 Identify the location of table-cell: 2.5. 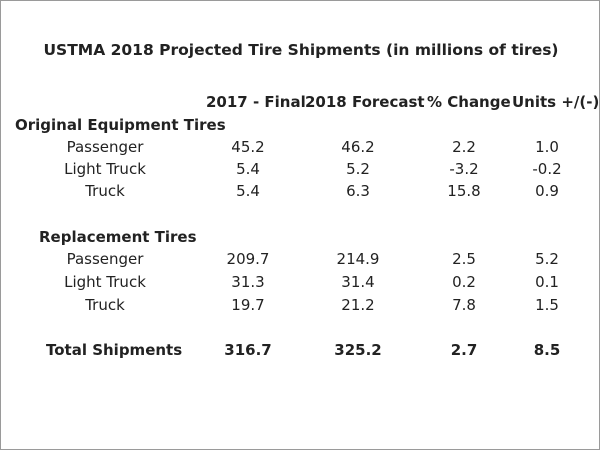
(464, 259).